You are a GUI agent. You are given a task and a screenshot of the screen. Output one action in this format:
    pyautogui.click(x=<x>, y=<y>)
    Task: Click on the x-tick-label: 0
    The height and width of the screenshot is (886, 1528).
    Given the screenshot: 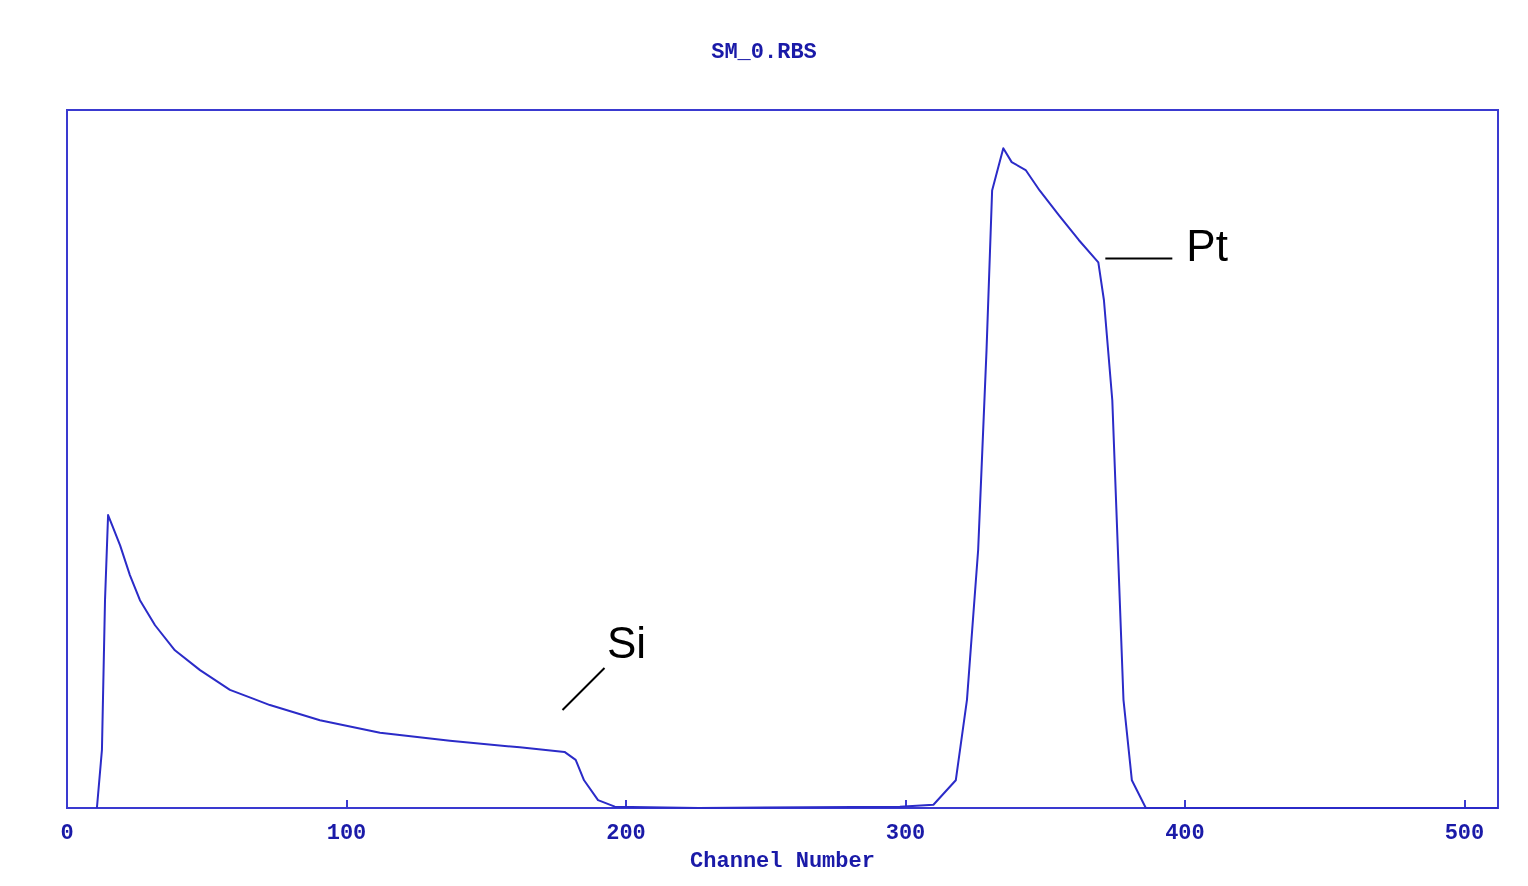 What is the action you would take?
    pyautogui.click(x=67, y=833)
    